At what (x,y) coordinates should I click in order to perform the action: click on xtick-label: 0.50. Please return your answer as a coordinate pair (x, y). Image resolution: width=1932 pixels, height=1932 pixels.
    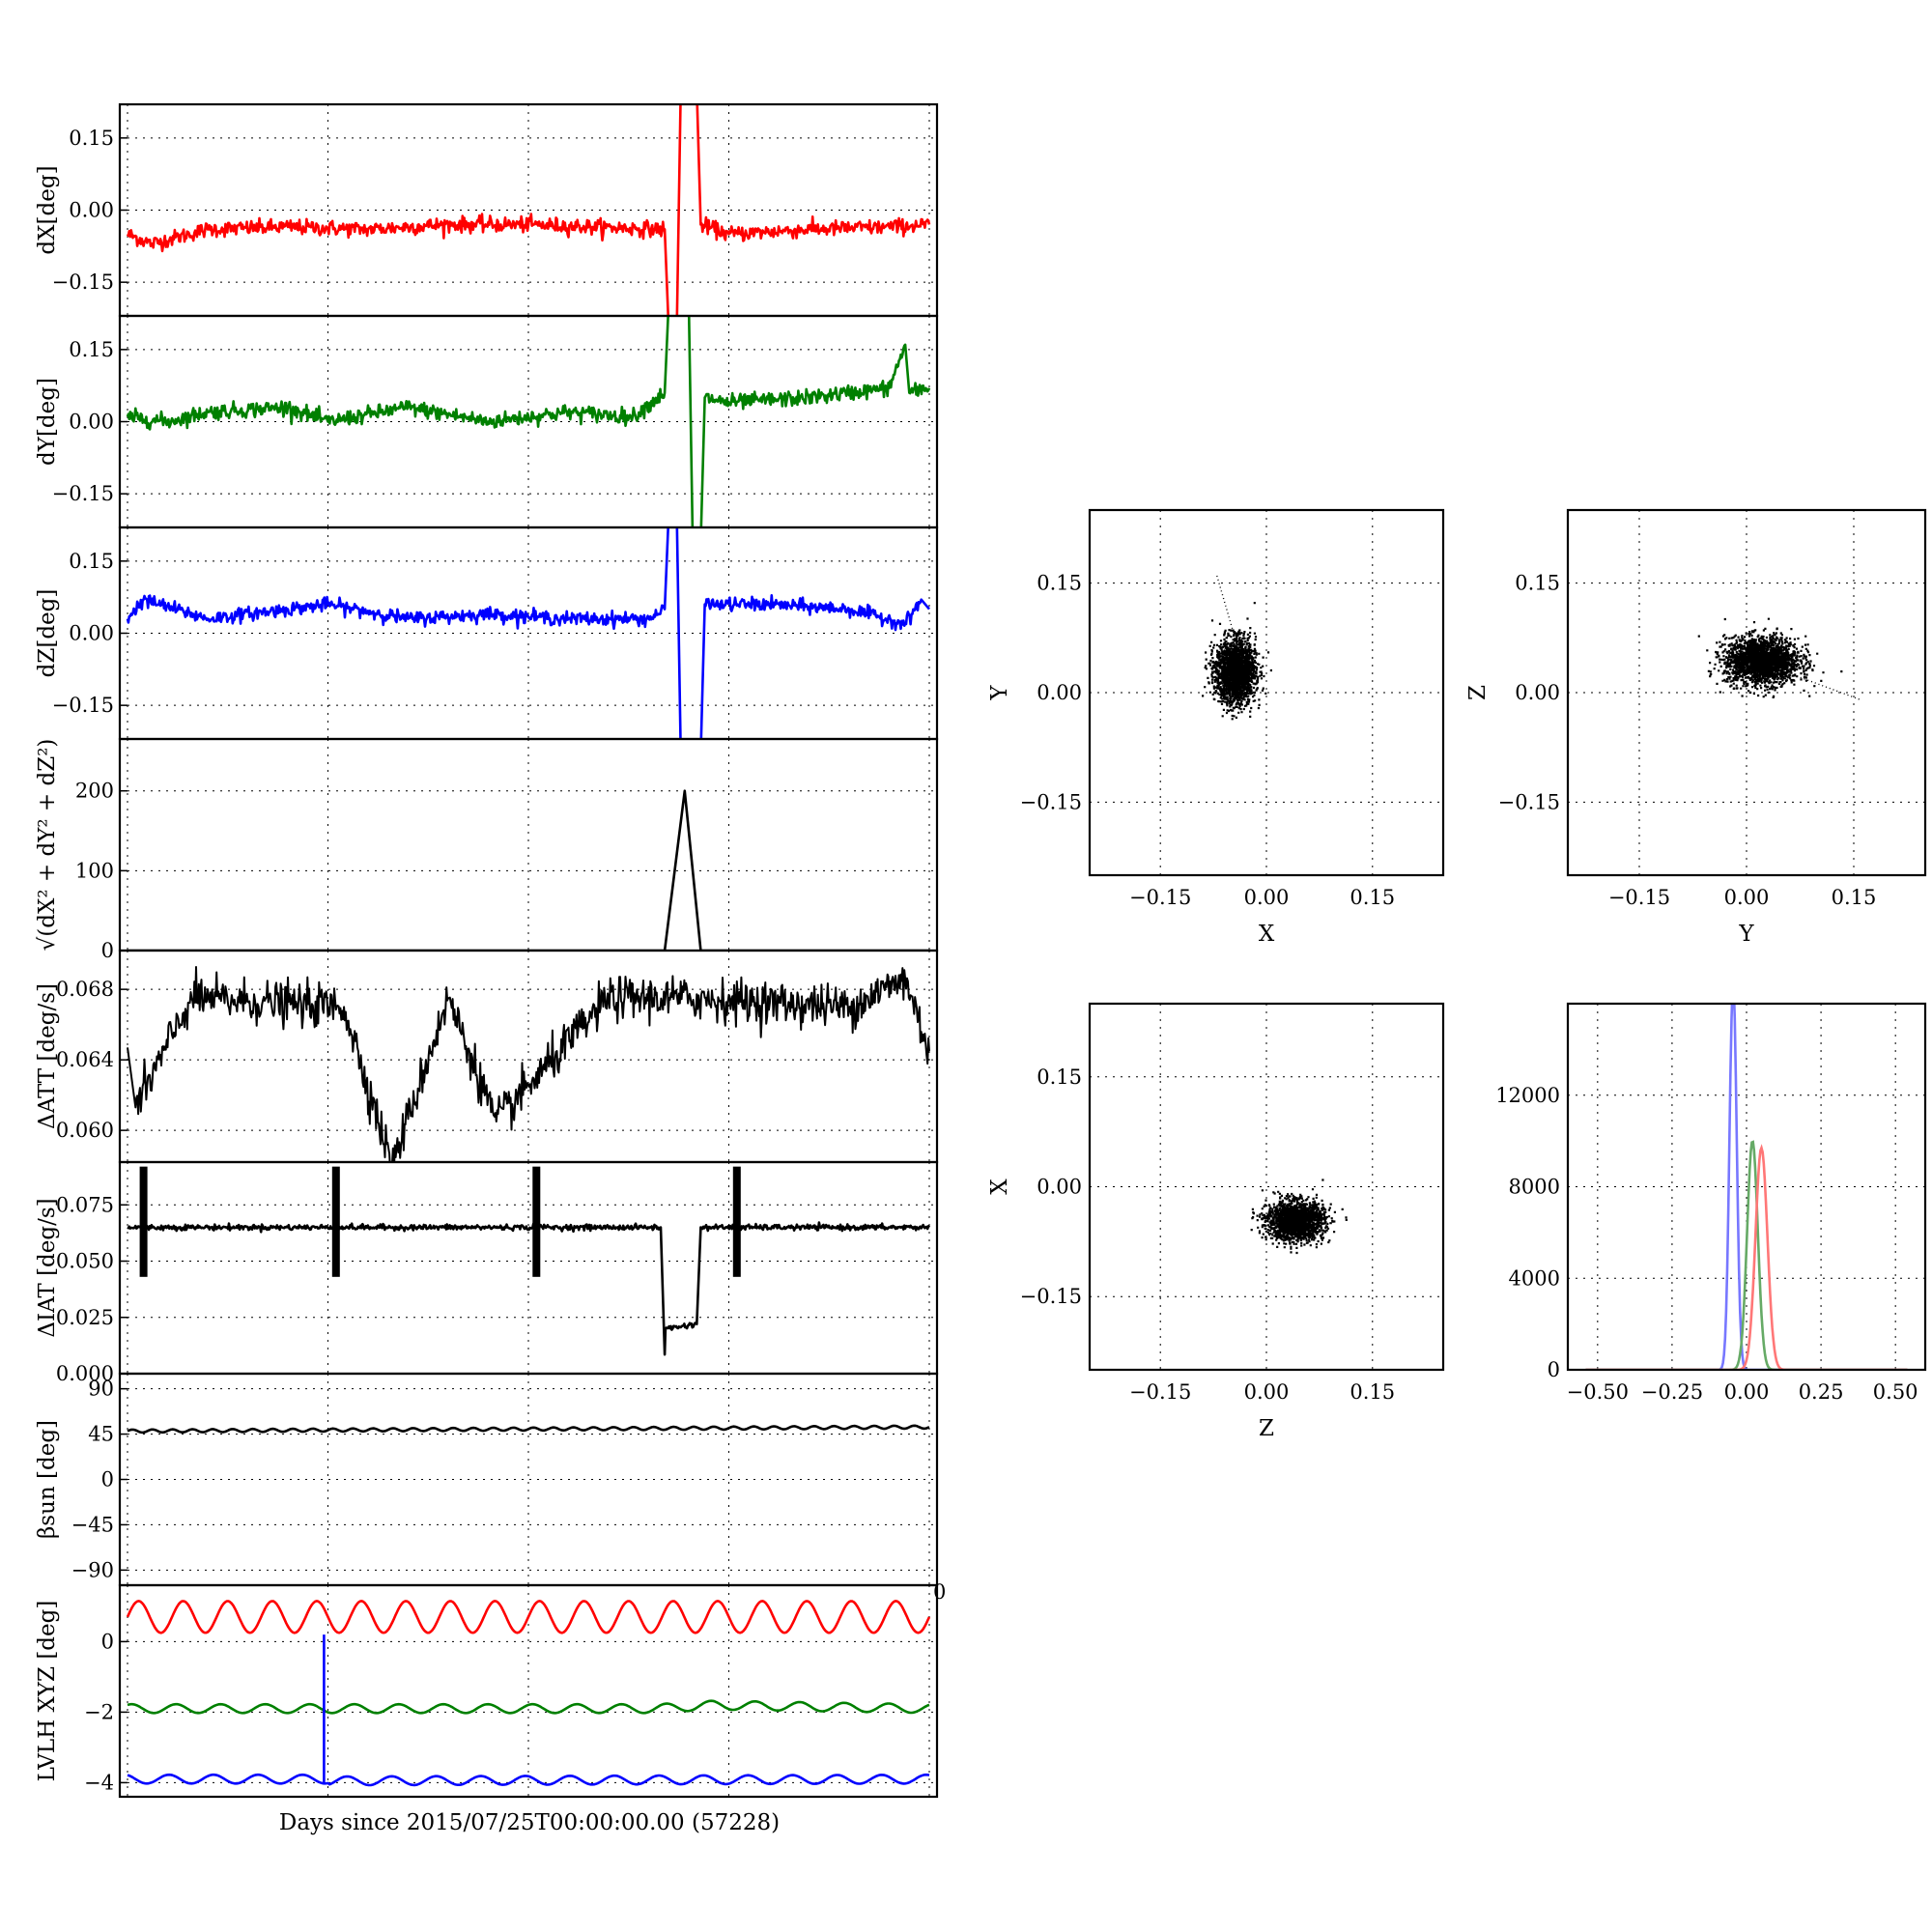
    Looking at the image, I should click on (1895, 1392).